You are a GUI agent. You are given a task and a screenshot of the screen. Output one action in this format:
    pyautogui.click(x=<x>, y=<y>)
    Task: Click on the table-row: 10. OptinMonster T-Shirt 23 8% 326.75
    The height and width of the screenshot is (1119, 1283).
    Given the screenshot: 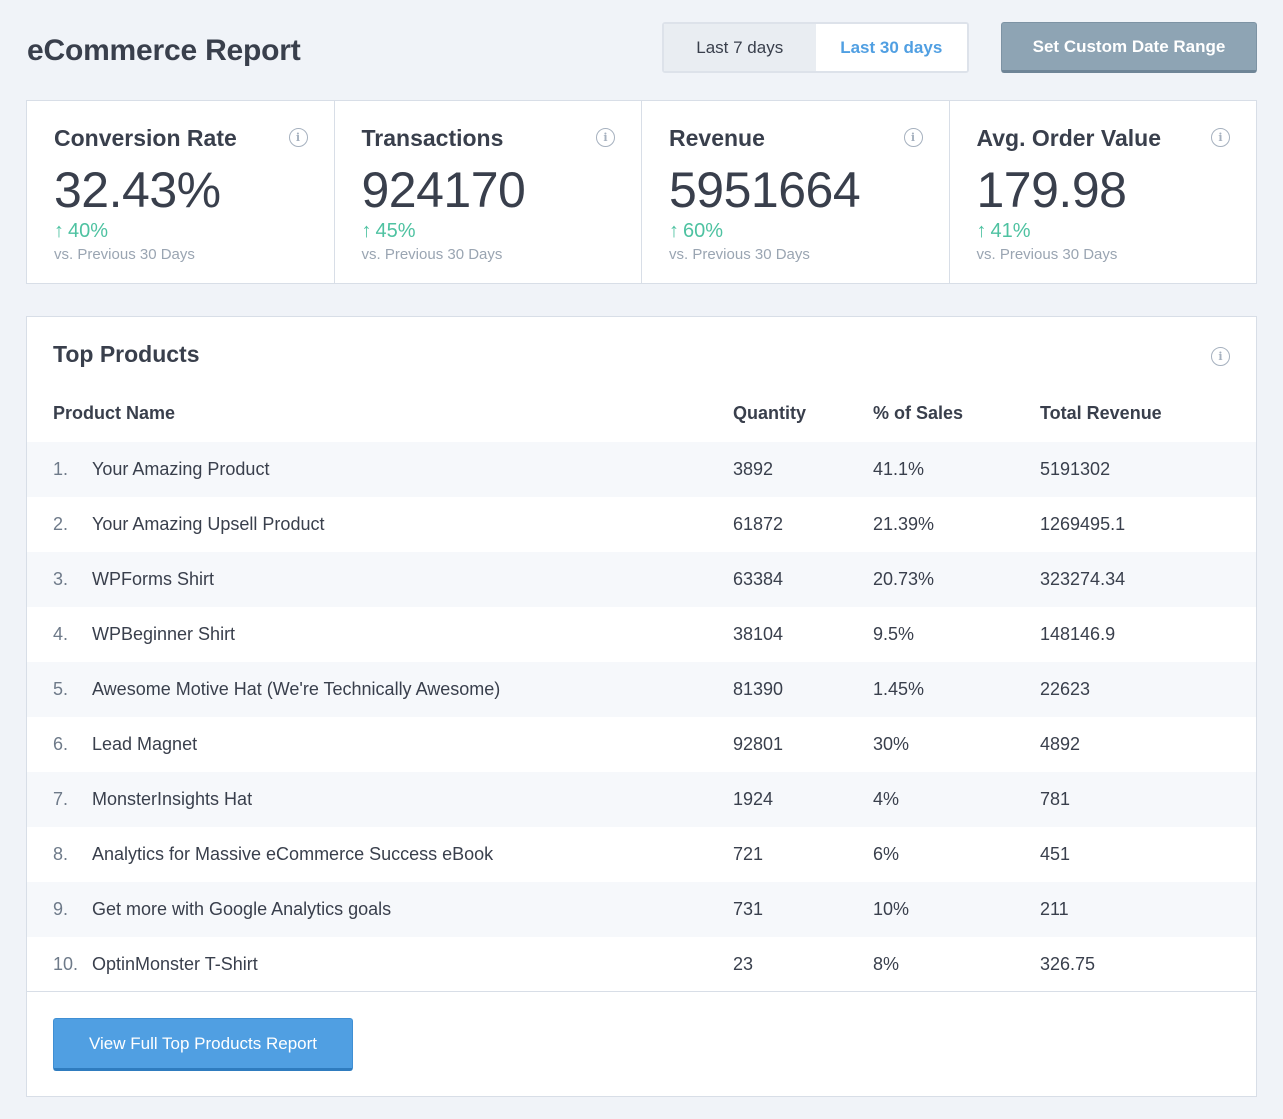 What is the action you would take?
    pyautogui.click(x=641, y=964)
    